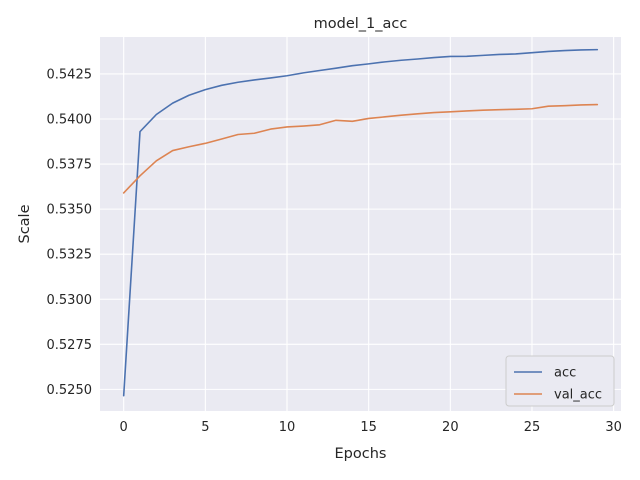  What do you see at coordinates (368, 427) in the screenshot?
I see `x-tick-label: 15` at bounding box center [368, 427].